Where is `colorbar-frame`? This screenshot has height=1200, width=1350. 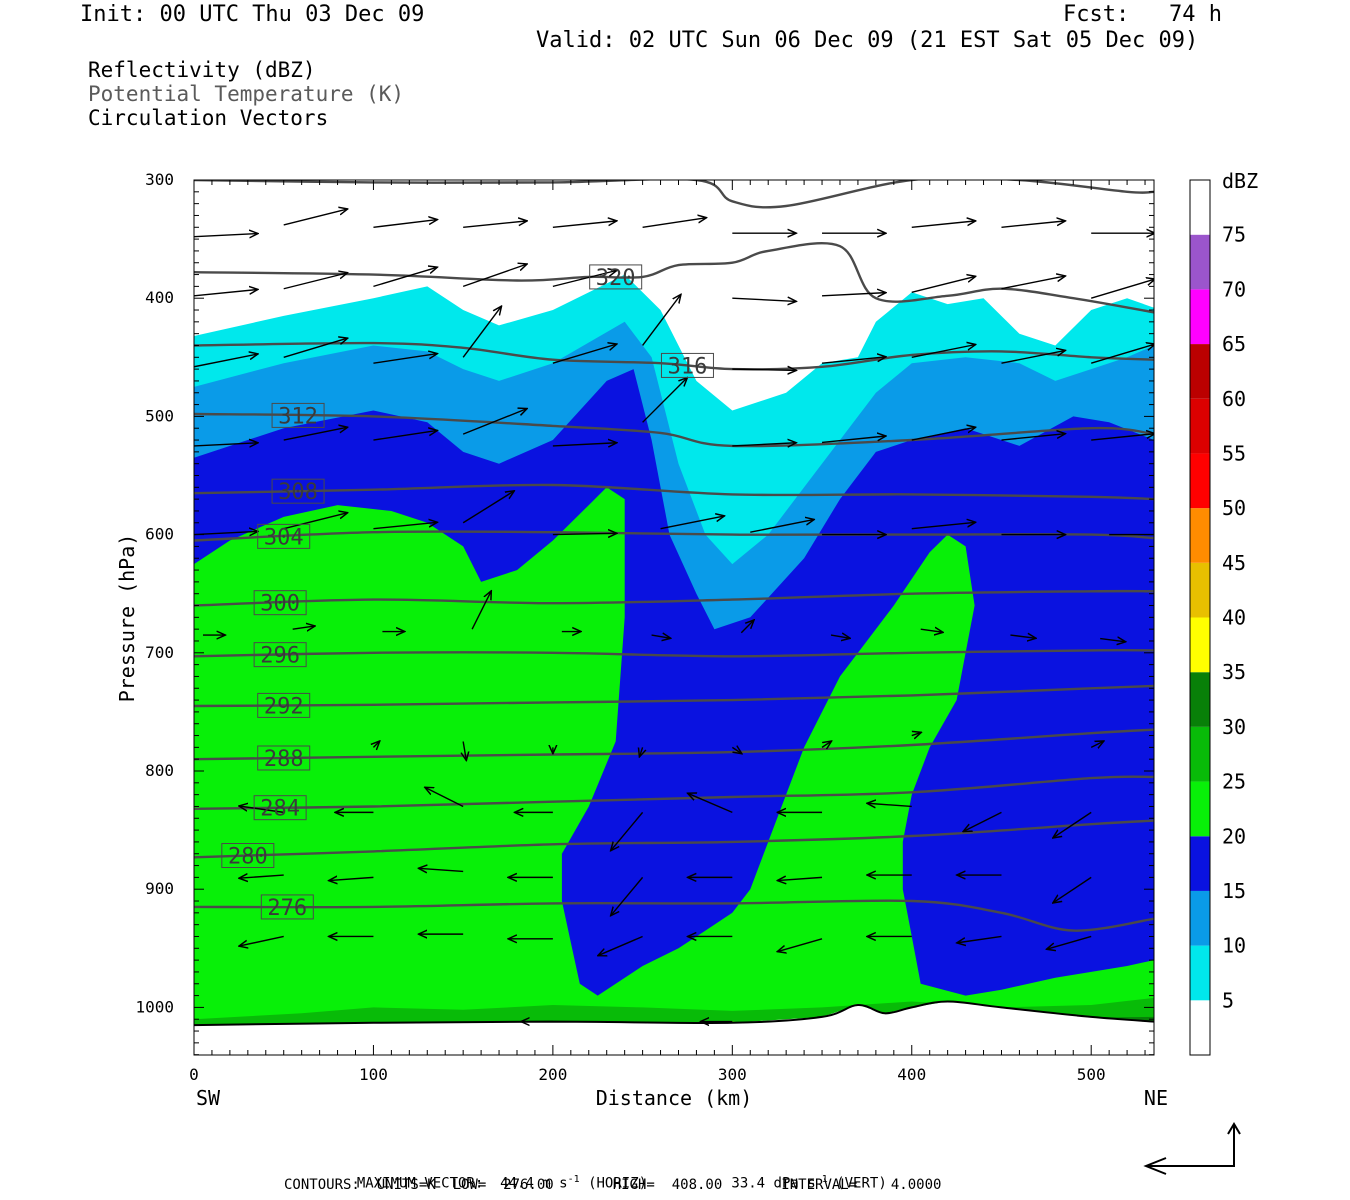 colorbar-frame is located at coordinates (1200, 617).